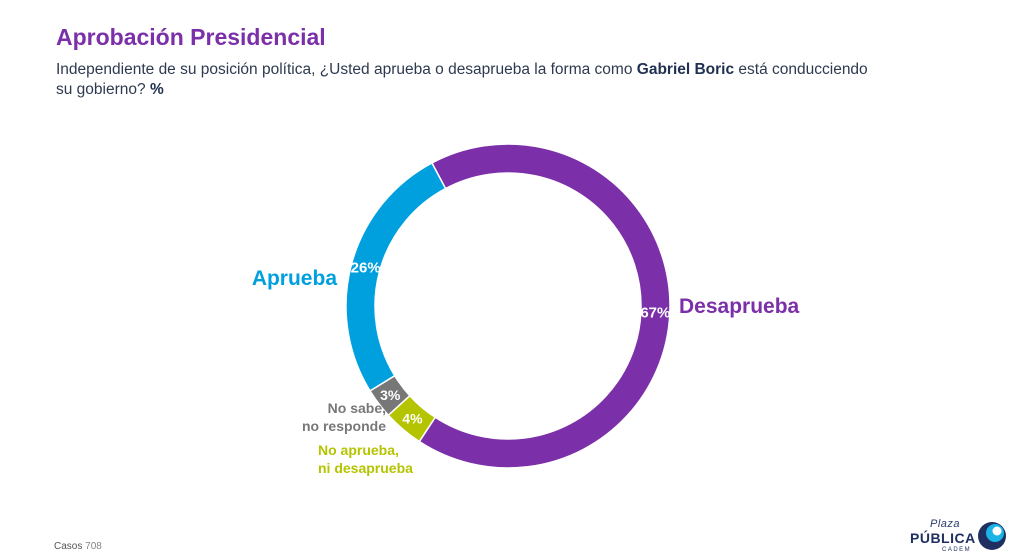 This screenshot has width=1024, height=559. What do you see at coordinates (191, 37) in the screenshot?
I see `chart-title: Aprobación Presidencial` at bounding box center [191, 37].